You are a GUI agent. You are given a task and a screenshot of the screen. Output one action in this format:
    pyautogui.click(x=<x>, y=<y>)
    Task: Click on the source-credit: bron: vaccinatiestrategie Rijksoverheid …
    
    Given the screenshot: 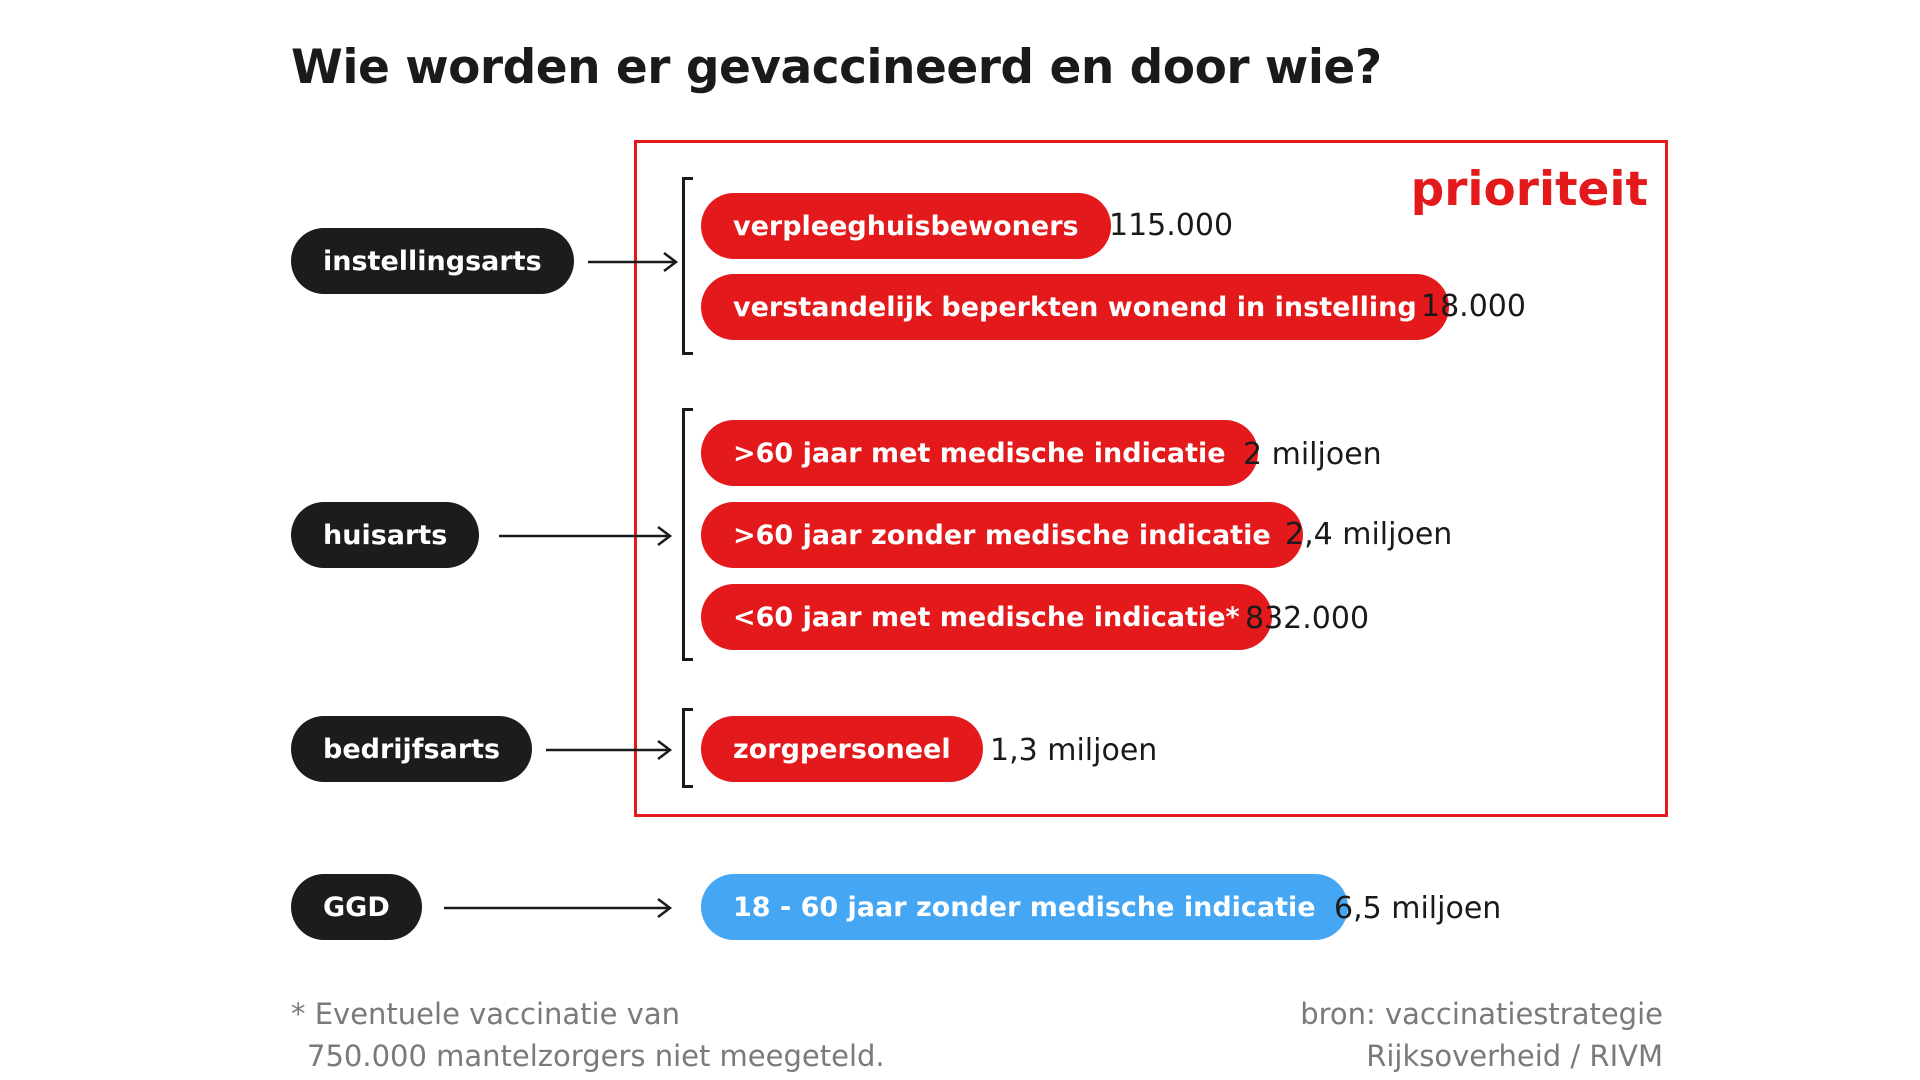 What is the action you would take?
    pyautogui.click(x=1481, y=1035)
    